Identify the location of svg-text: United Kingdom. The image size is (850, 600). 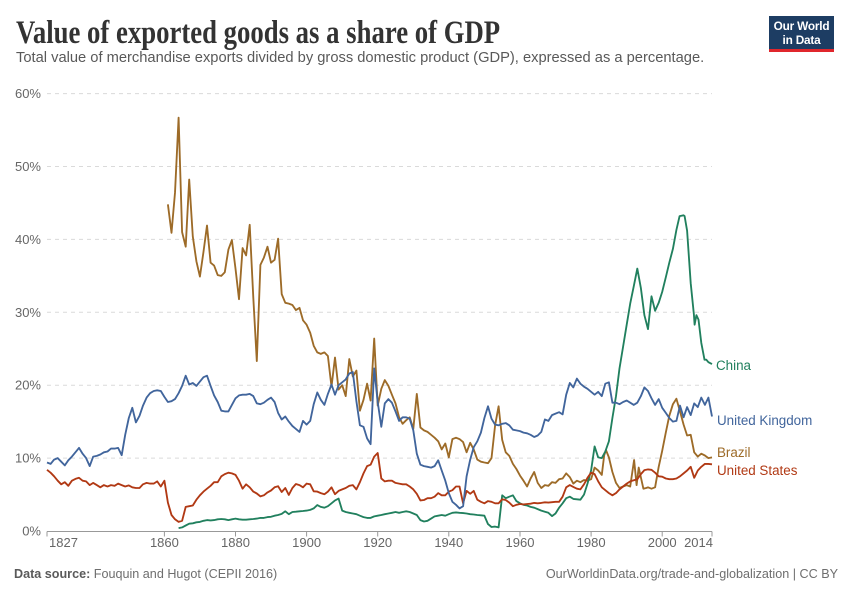
(764, 420).